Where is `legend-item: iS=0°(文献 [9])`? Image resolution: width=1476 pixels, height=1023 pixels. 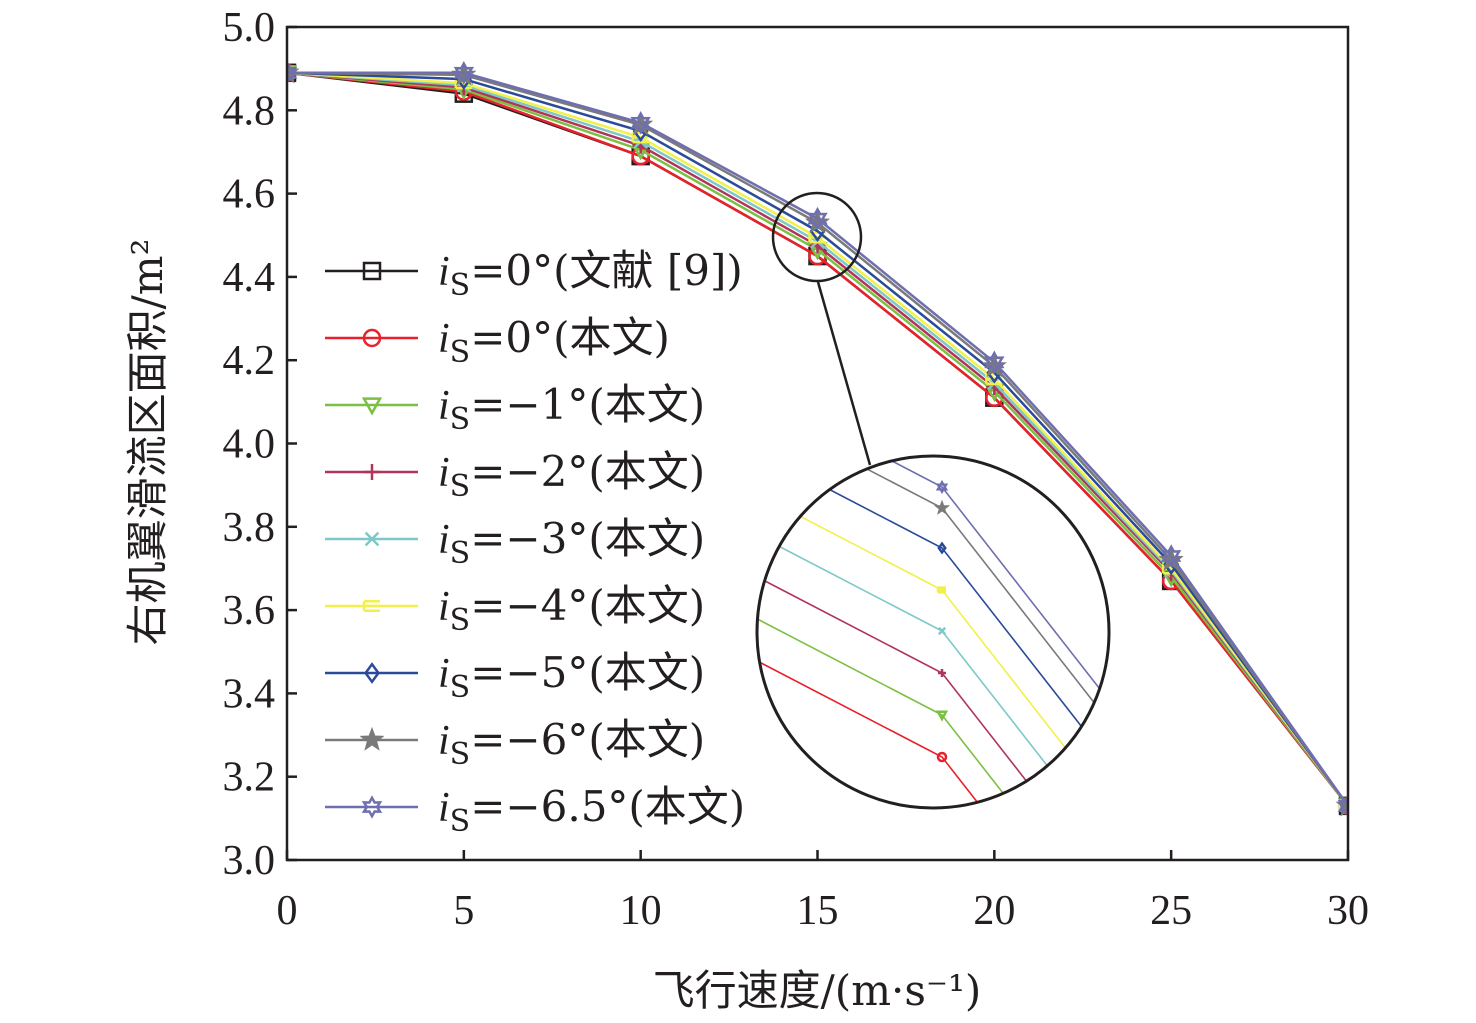 legend-item: iS=0°(文献 [9]) is located at coordinates (534, 274).